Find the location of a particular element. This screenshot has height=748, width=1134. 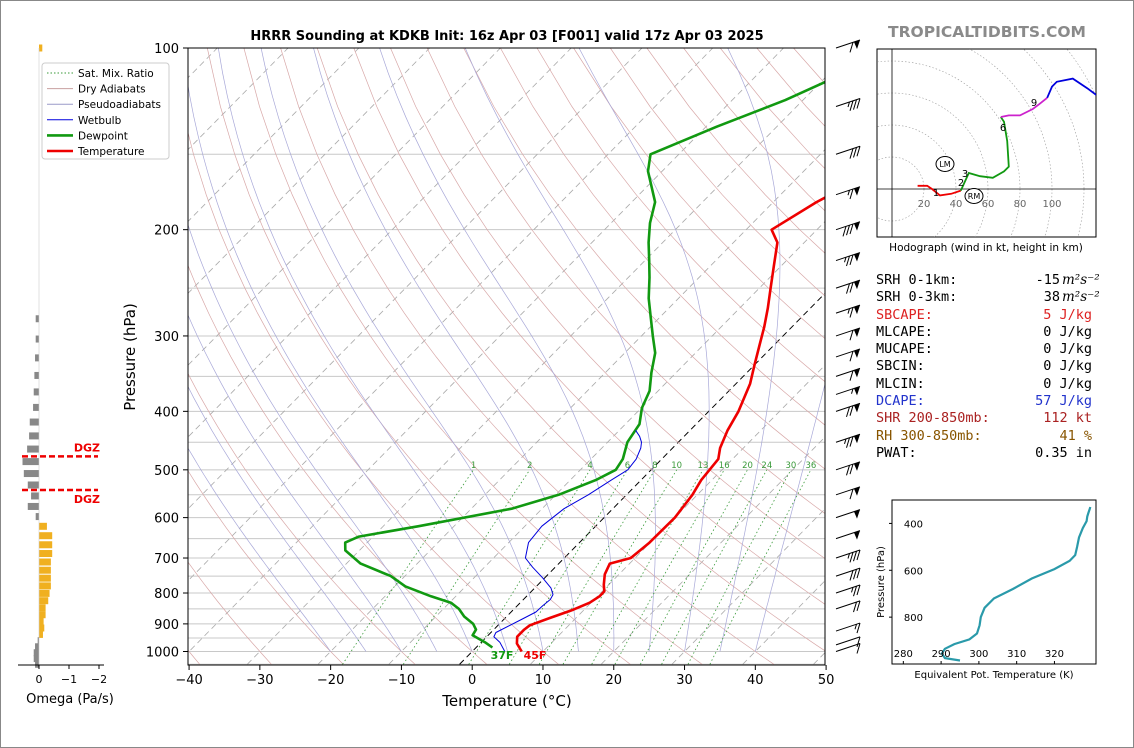

parameter-row: MLCIN: 0 J/kg is located at coordinates (996, 384).